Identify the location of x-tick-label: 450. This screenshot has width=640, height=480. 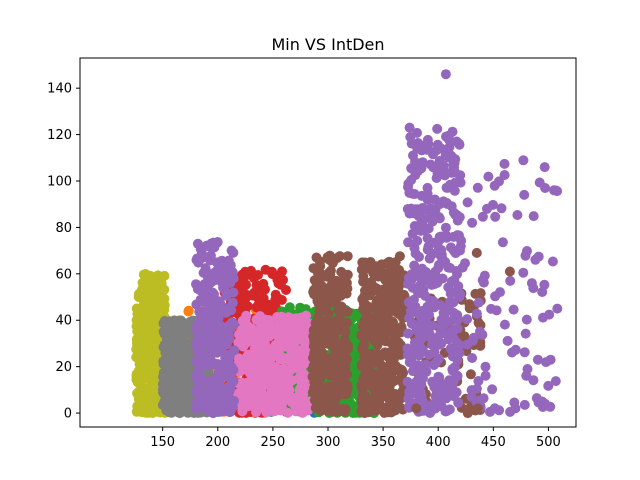
(493, 442).